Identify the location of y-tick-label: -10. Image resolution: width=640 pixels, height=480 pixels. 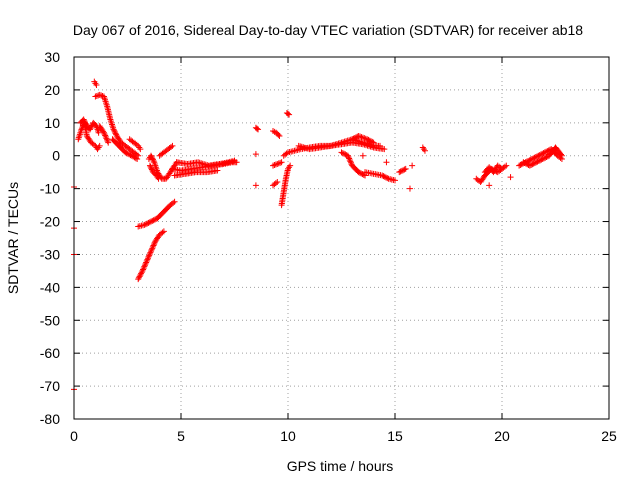
(50, 189).